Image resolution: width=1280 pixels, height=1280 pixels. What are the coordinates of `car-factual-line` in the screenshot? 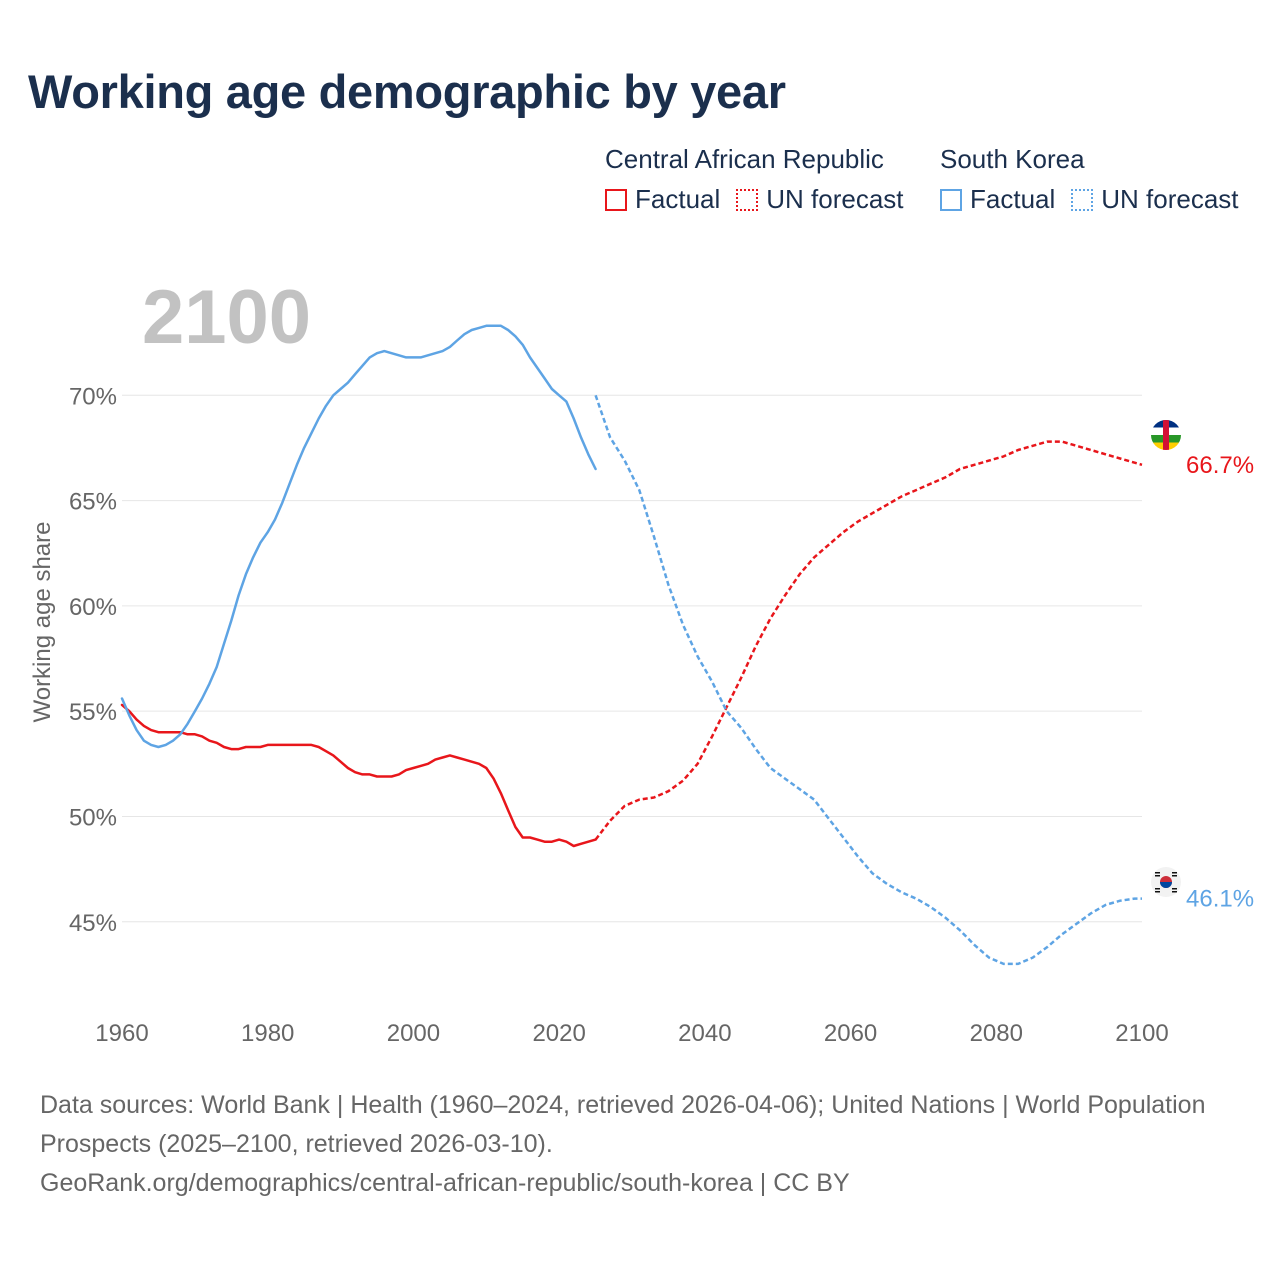 It's located at (358, 775).